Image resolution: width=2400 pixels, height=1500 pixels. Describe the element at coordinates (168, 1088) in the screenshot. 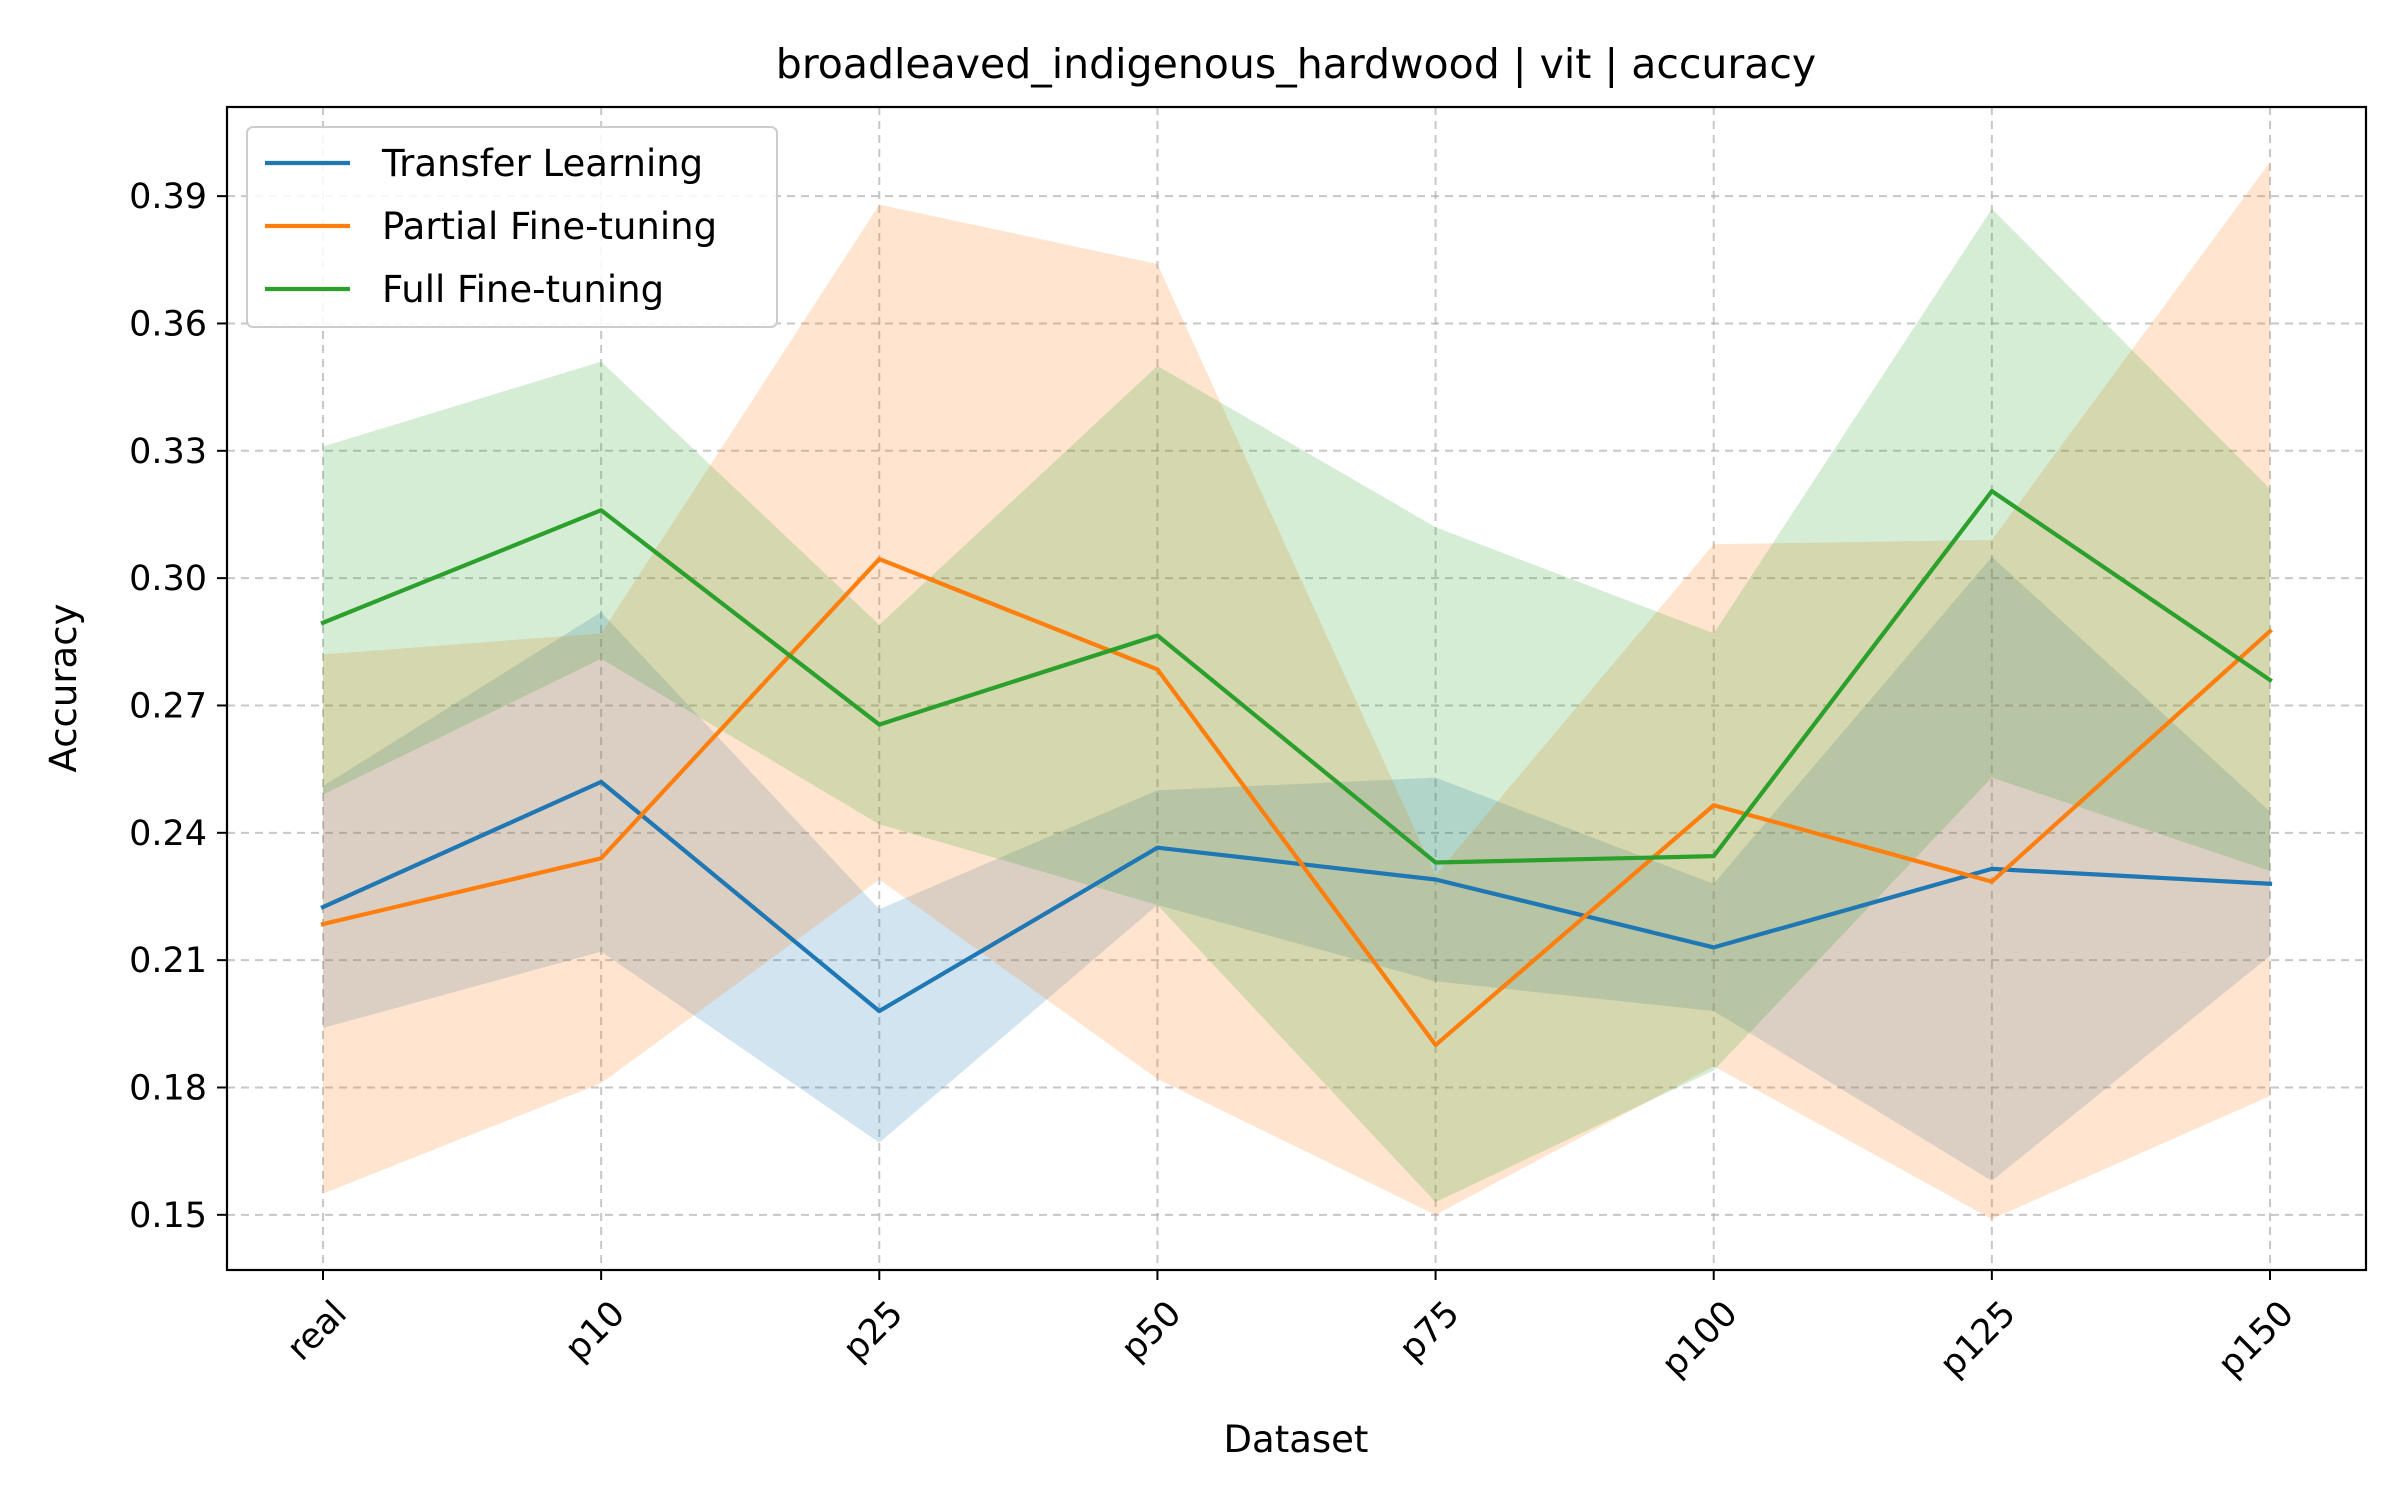

I see `y-tick-label: 0.18` at that location.